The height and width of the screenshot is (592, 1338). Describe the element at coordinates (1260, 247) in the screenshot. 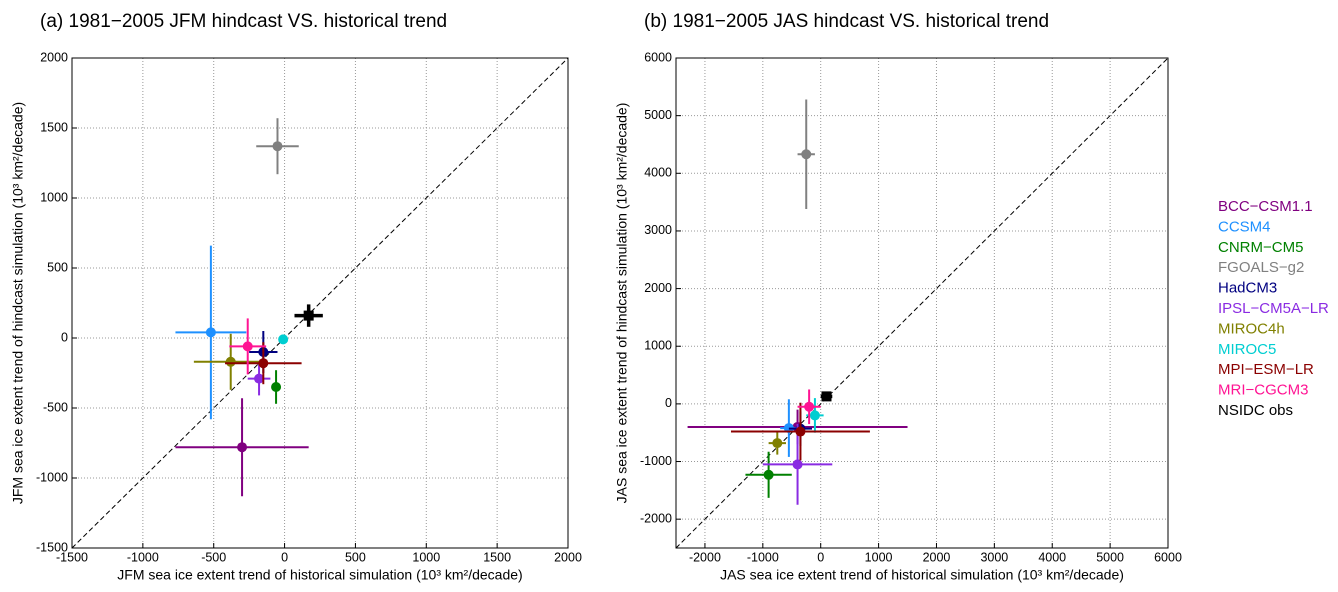

I see `legend-label: CNRM−CM5` at that location.